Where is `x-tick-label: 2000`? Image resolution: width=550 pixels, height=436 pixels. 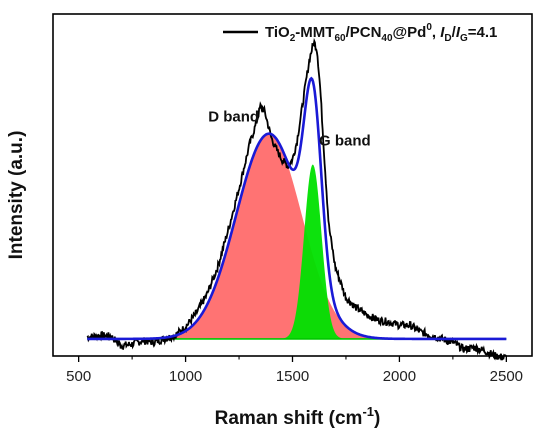
x-tick-label: 2000 is located at coordinates (399, 376).